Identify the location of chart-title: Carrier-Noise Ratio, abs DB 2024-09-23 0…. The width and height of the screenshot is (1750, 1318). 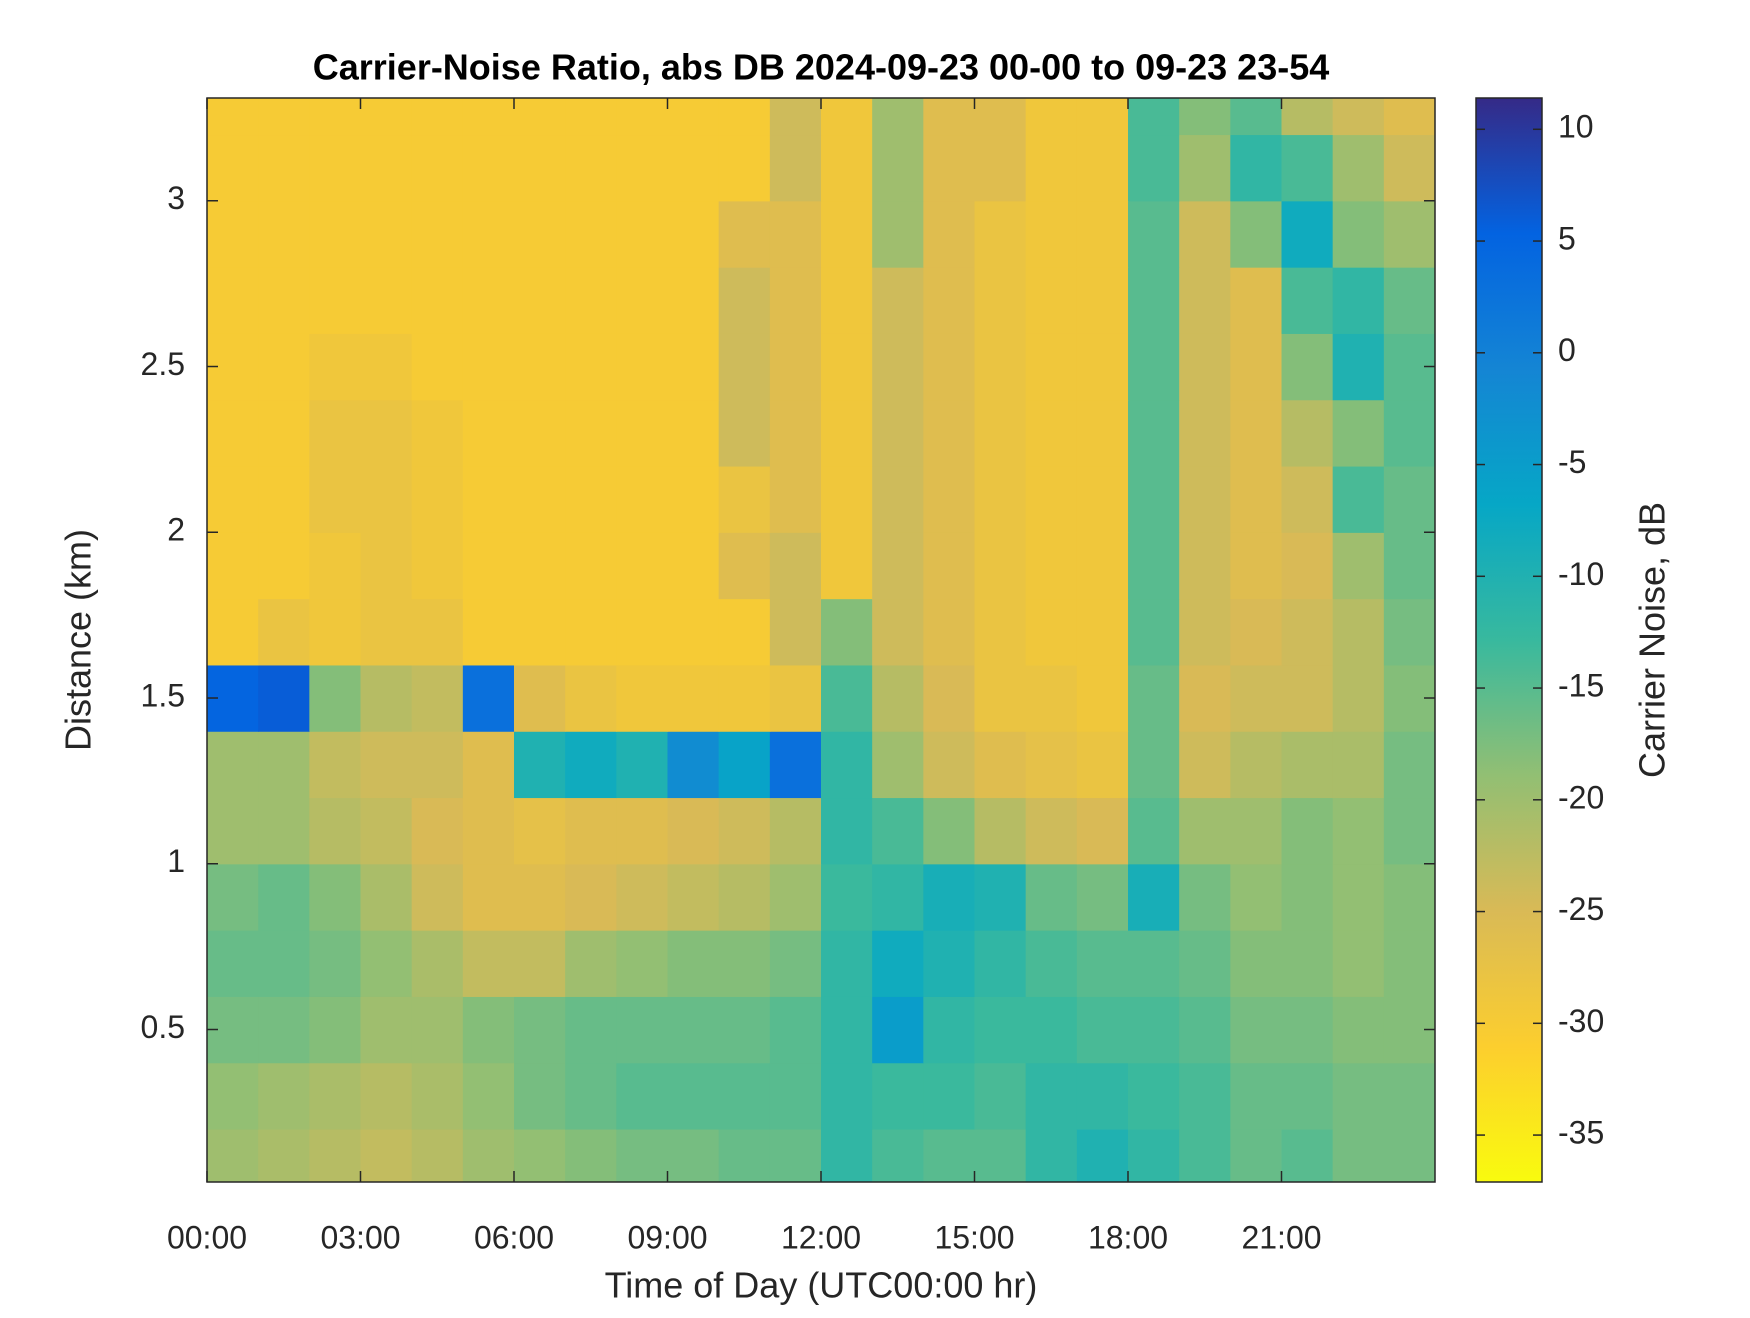
(821, 67).